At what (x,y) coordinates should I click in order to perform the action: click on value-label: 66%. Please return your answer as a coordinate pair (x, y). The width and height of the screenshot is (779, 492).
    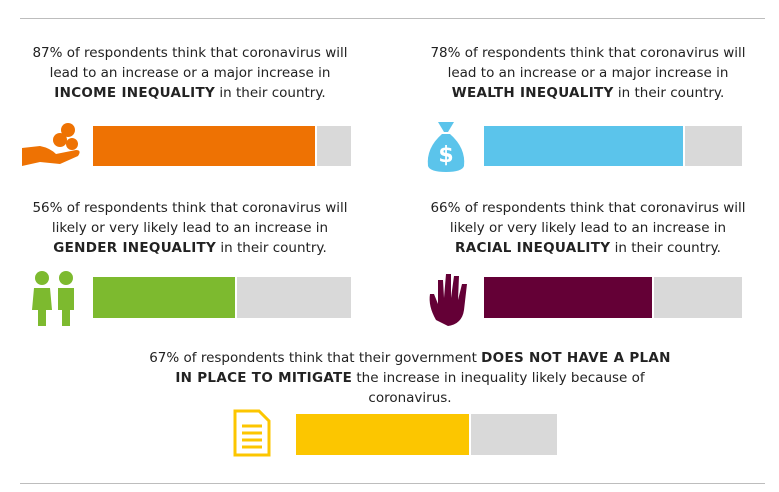
    Looking at the image, I should click on (445, 208).